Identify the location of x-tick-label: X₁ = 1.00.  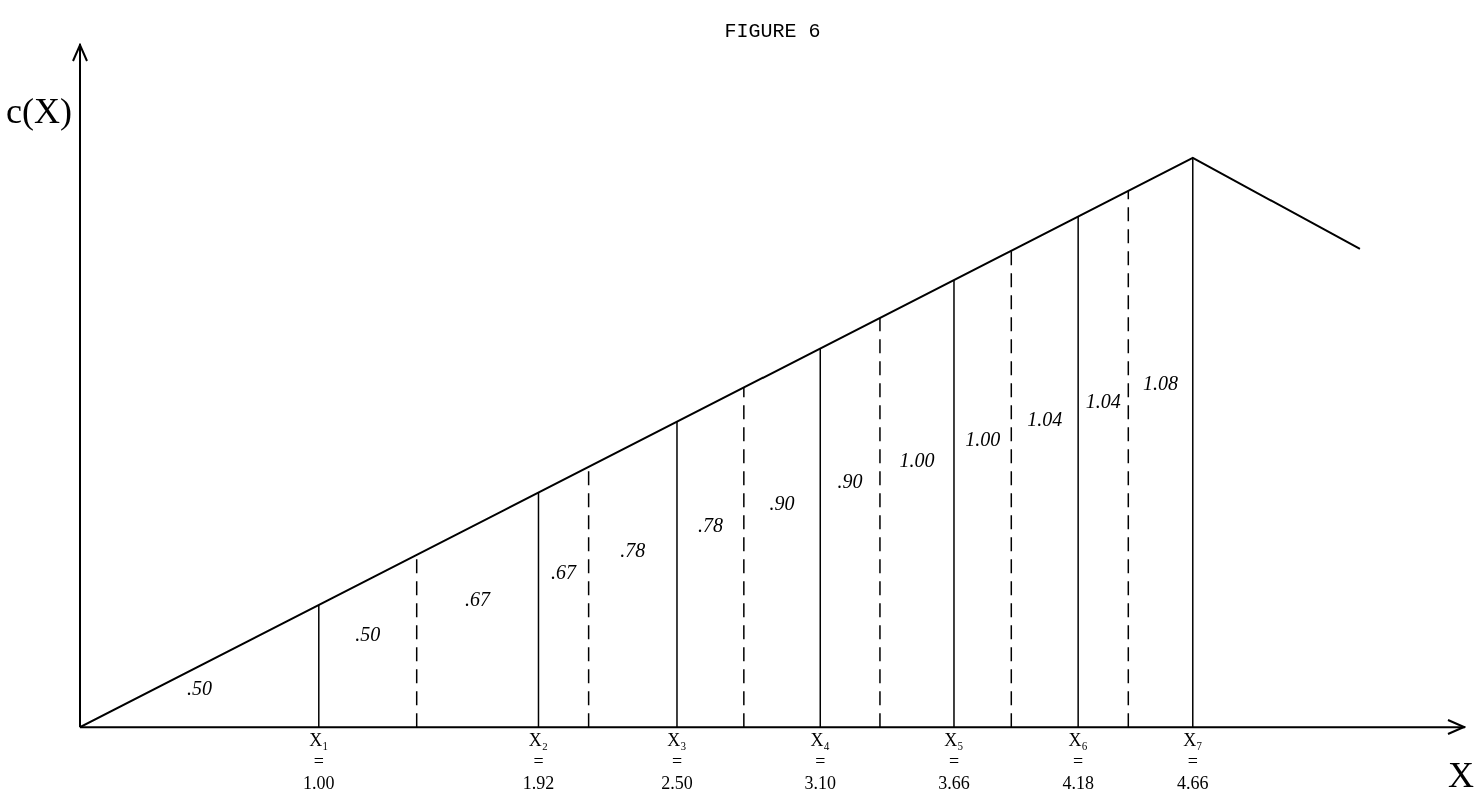
(319, 761).